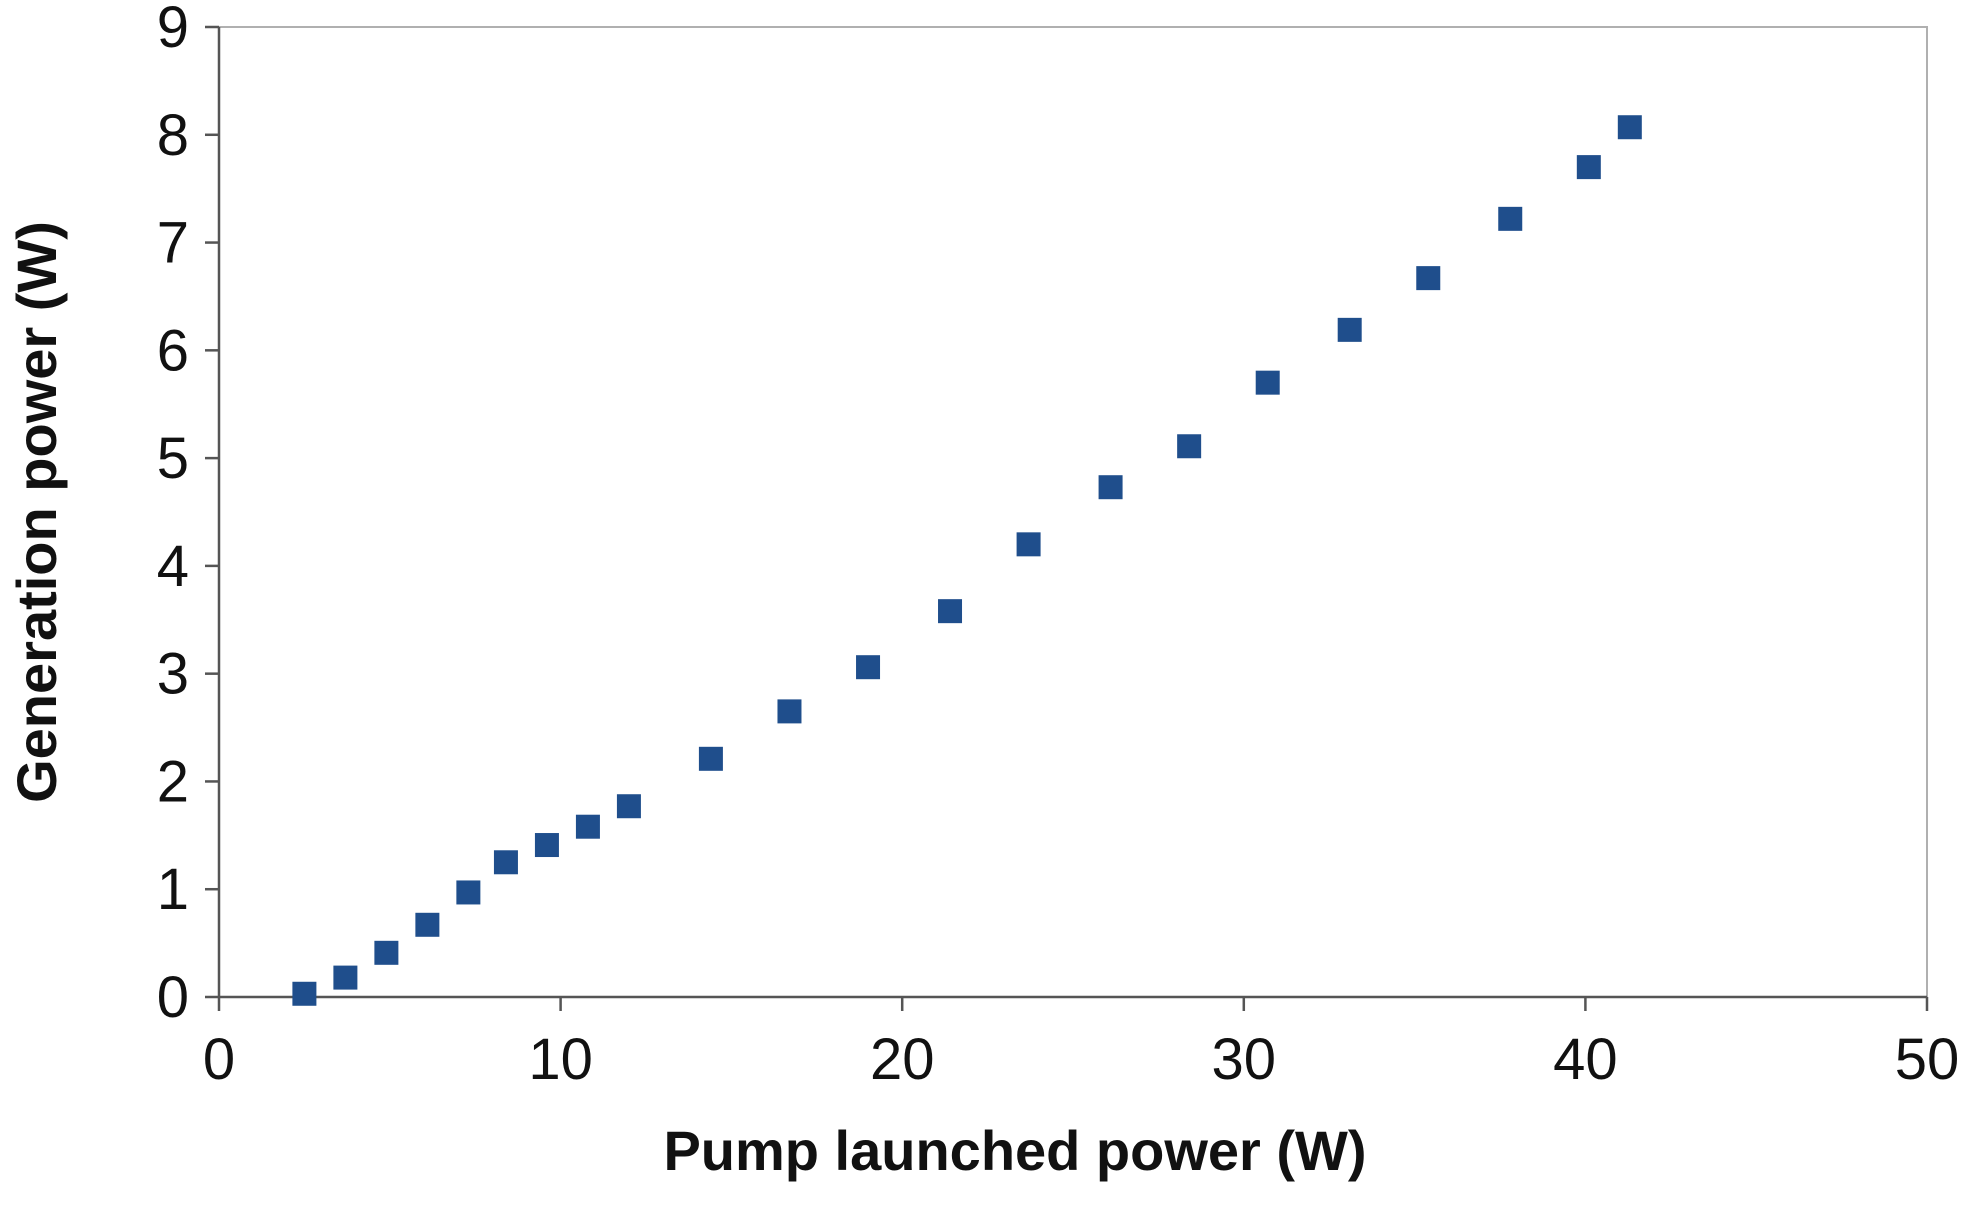 Image resolution: width=1964 pixels, height=1209 pixels. Describe the element at coordinates (173, 781) in the screenshot. I see `y-tick-label: 2` at that location.